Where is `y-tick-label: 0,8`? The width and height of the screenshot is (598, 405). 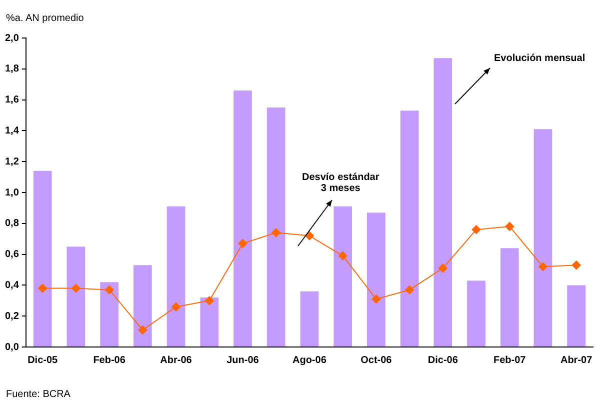
y-tick-label: 0,8 is located at coordinates (12, 224).